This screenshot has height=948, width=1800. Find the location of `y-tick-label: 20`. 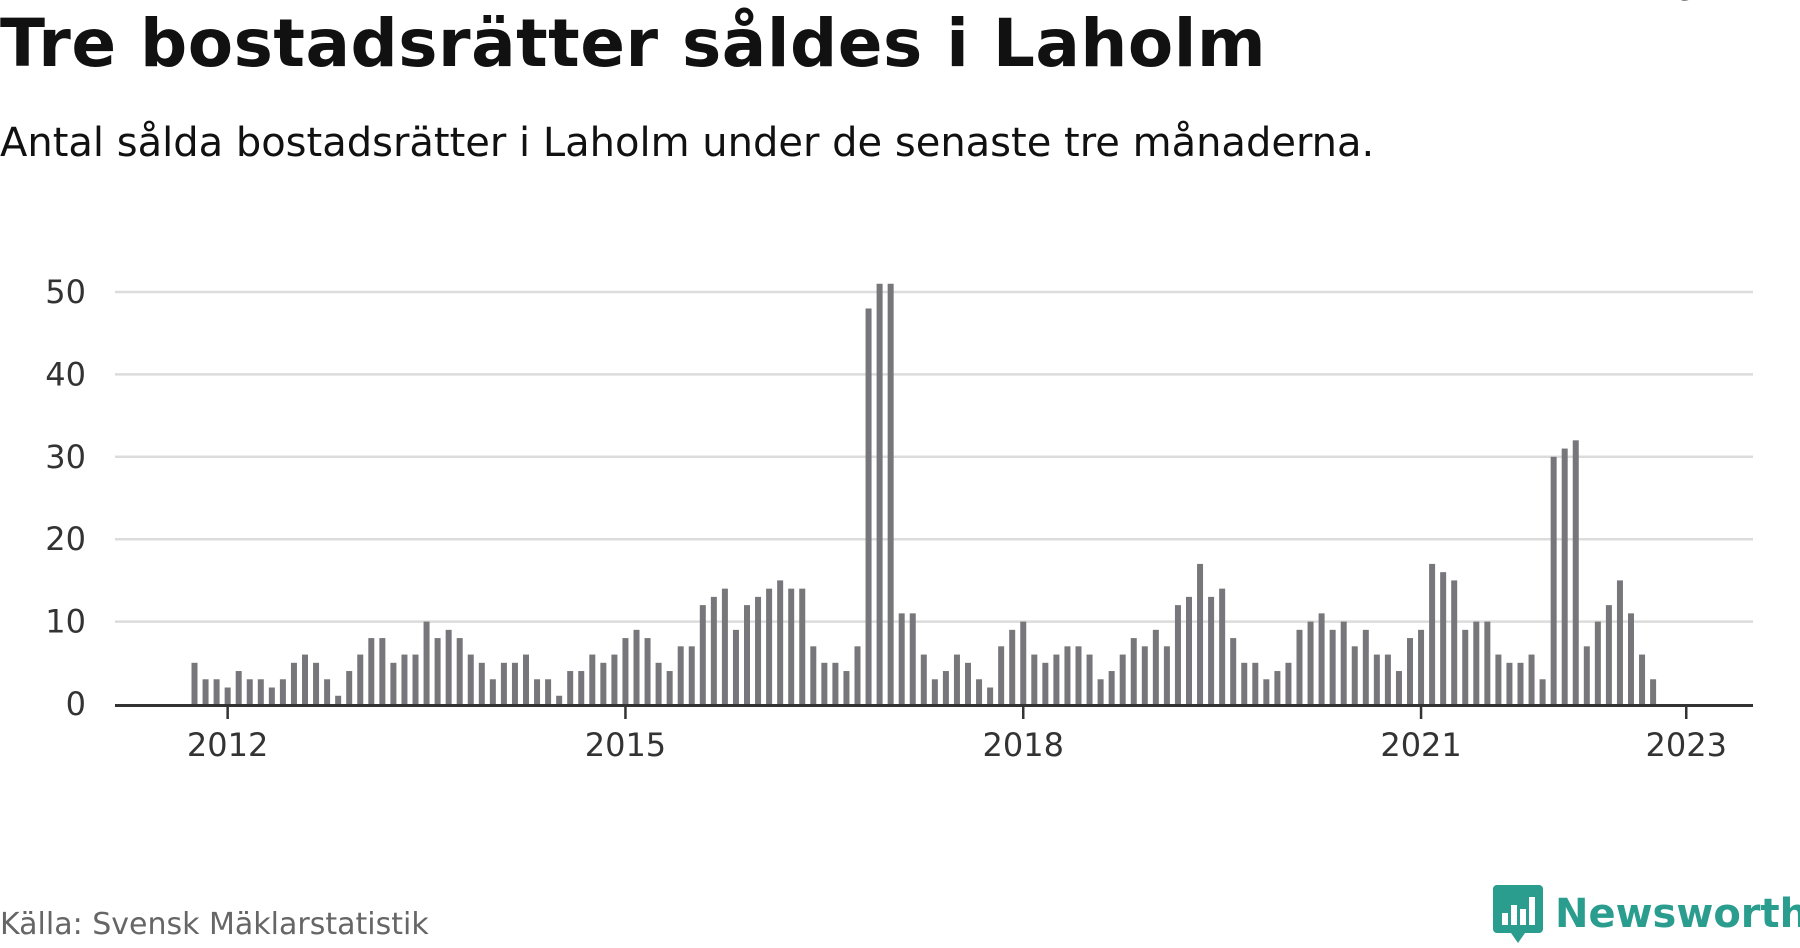

y-tick-label: 20 is located at coordinates (65, 539).